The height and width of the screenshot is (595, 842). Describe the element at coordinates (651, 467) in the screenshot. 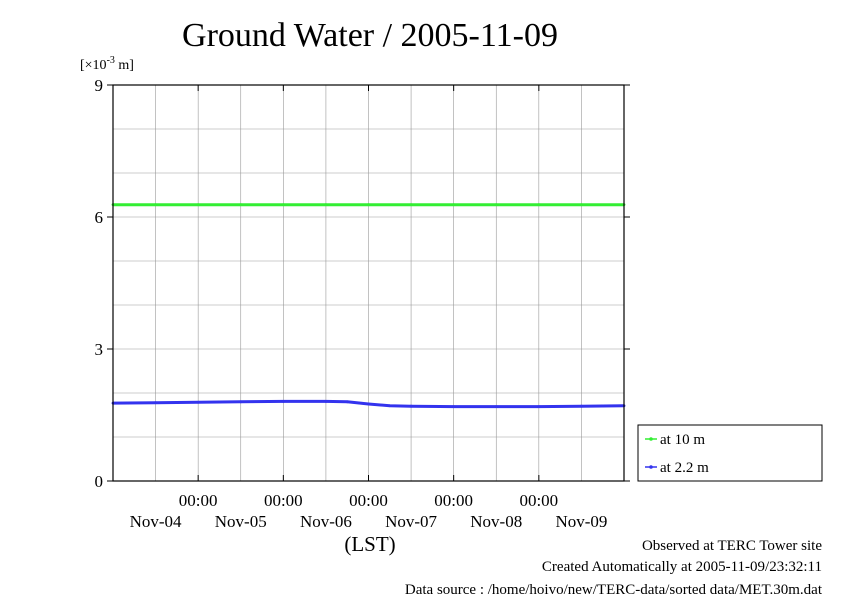

I see `legend-marker-at-2-2m` at that location.